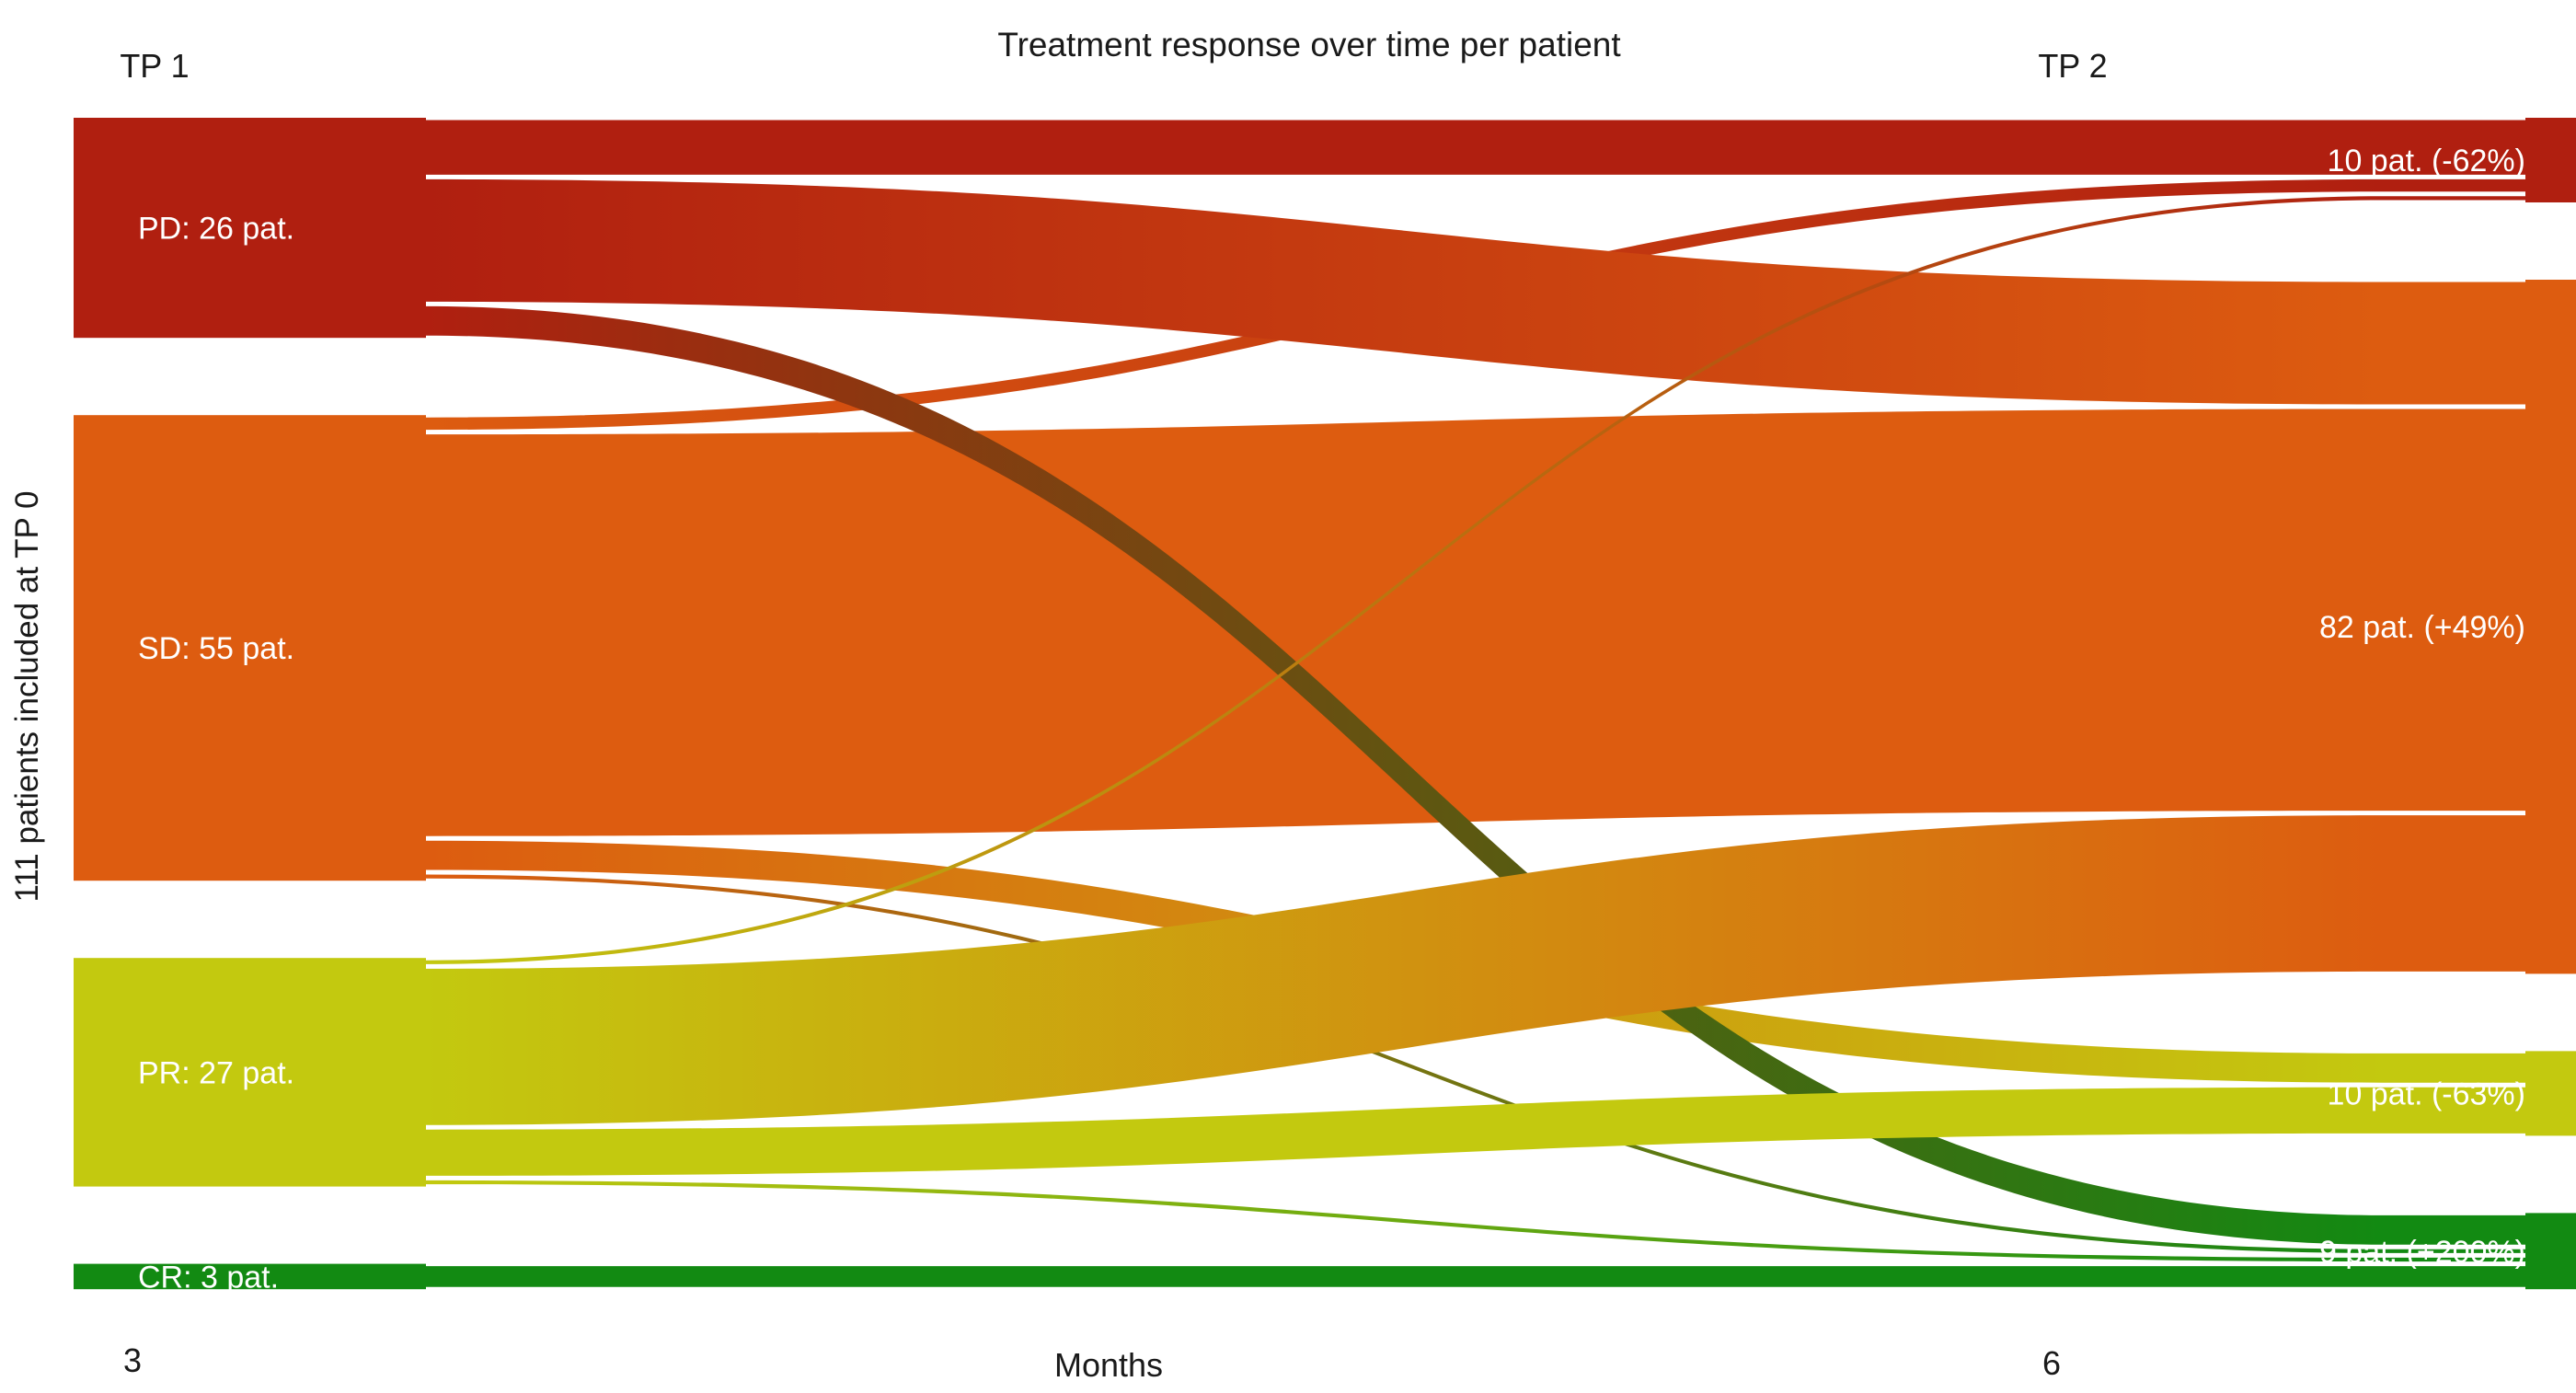 Image resolution: width=2576 pixels, height=1393 pixels. What do you see at coordinates (1501, 292) in the screenshot?
I see `flow-PD-to-SD` at bounding box center [1501, 292].